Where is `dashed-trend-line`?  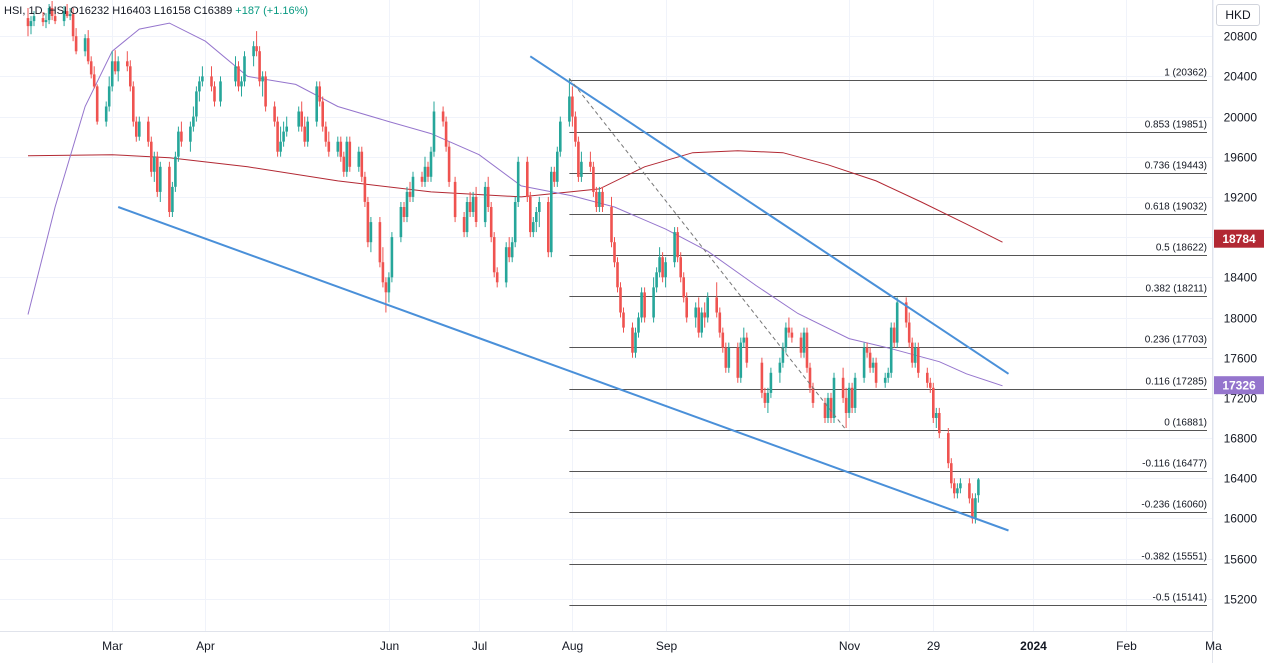
dashed-trend-line is located at coordinates (708, 254).